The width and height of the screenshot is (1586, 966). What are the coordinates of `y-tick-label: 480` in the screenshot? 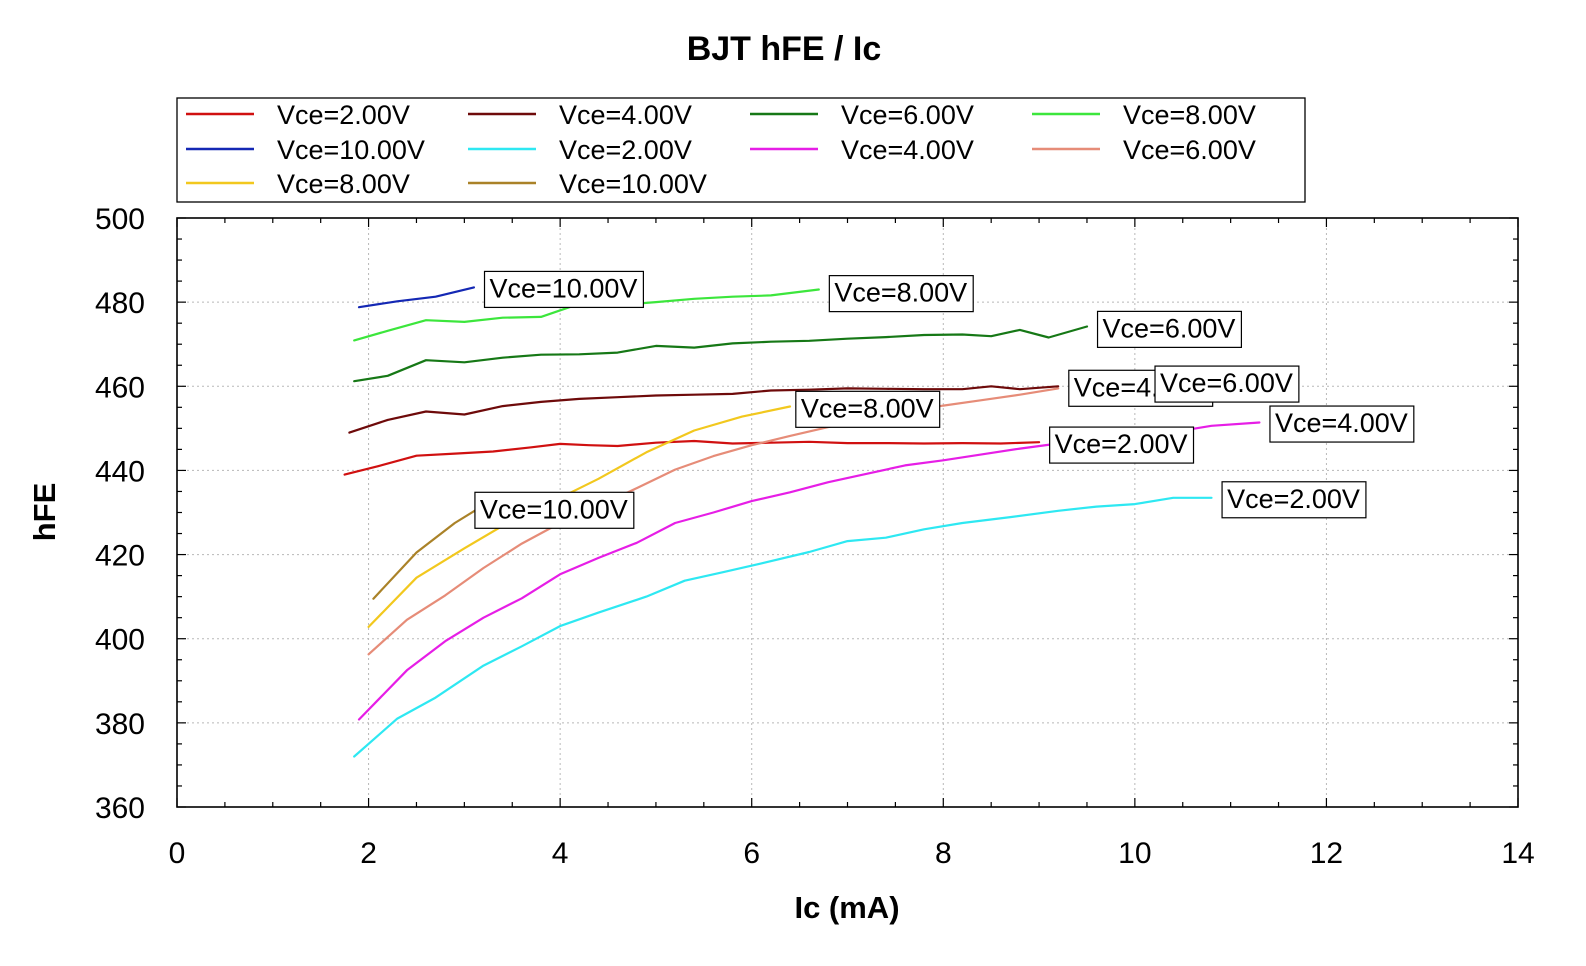 It's located at (120, 303).